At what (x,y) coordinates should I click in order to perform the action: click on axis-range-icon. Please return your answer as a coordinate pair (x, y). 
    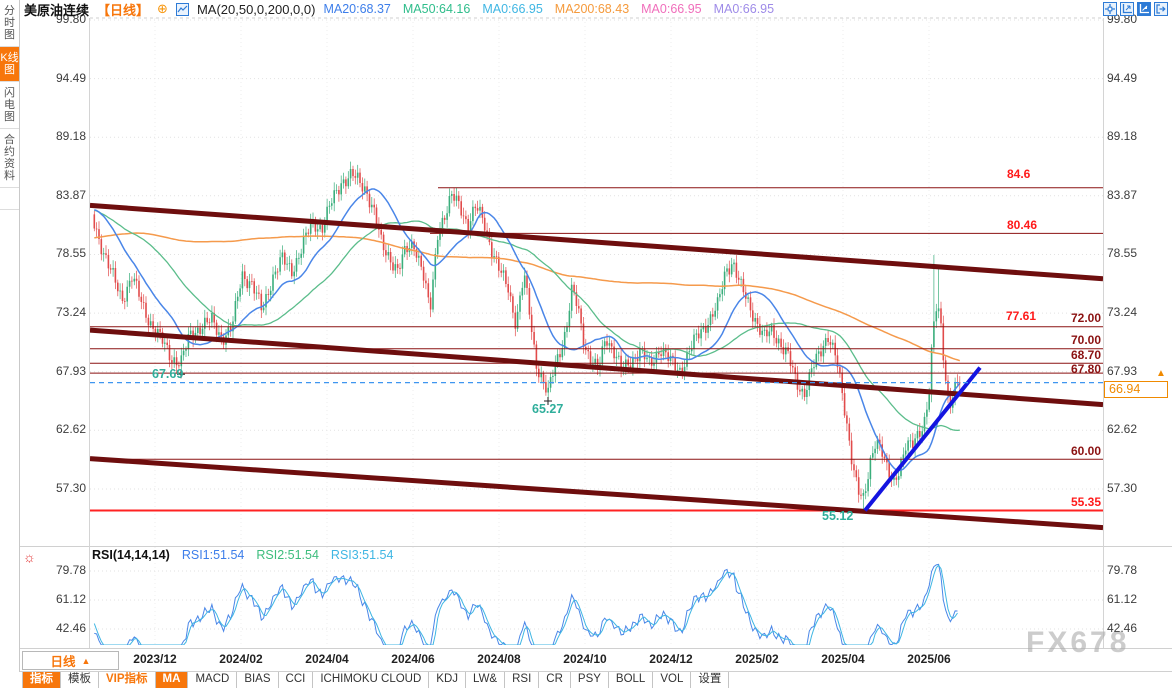
    Looking at the image, I should click on (1127, 9).